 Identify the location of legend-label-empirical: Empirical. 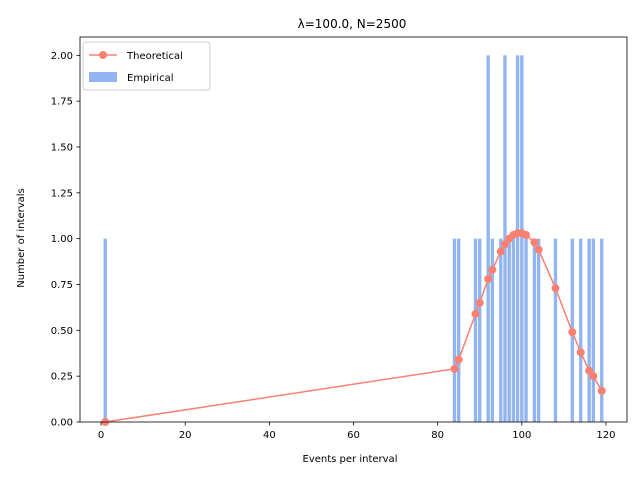
(150, 78).